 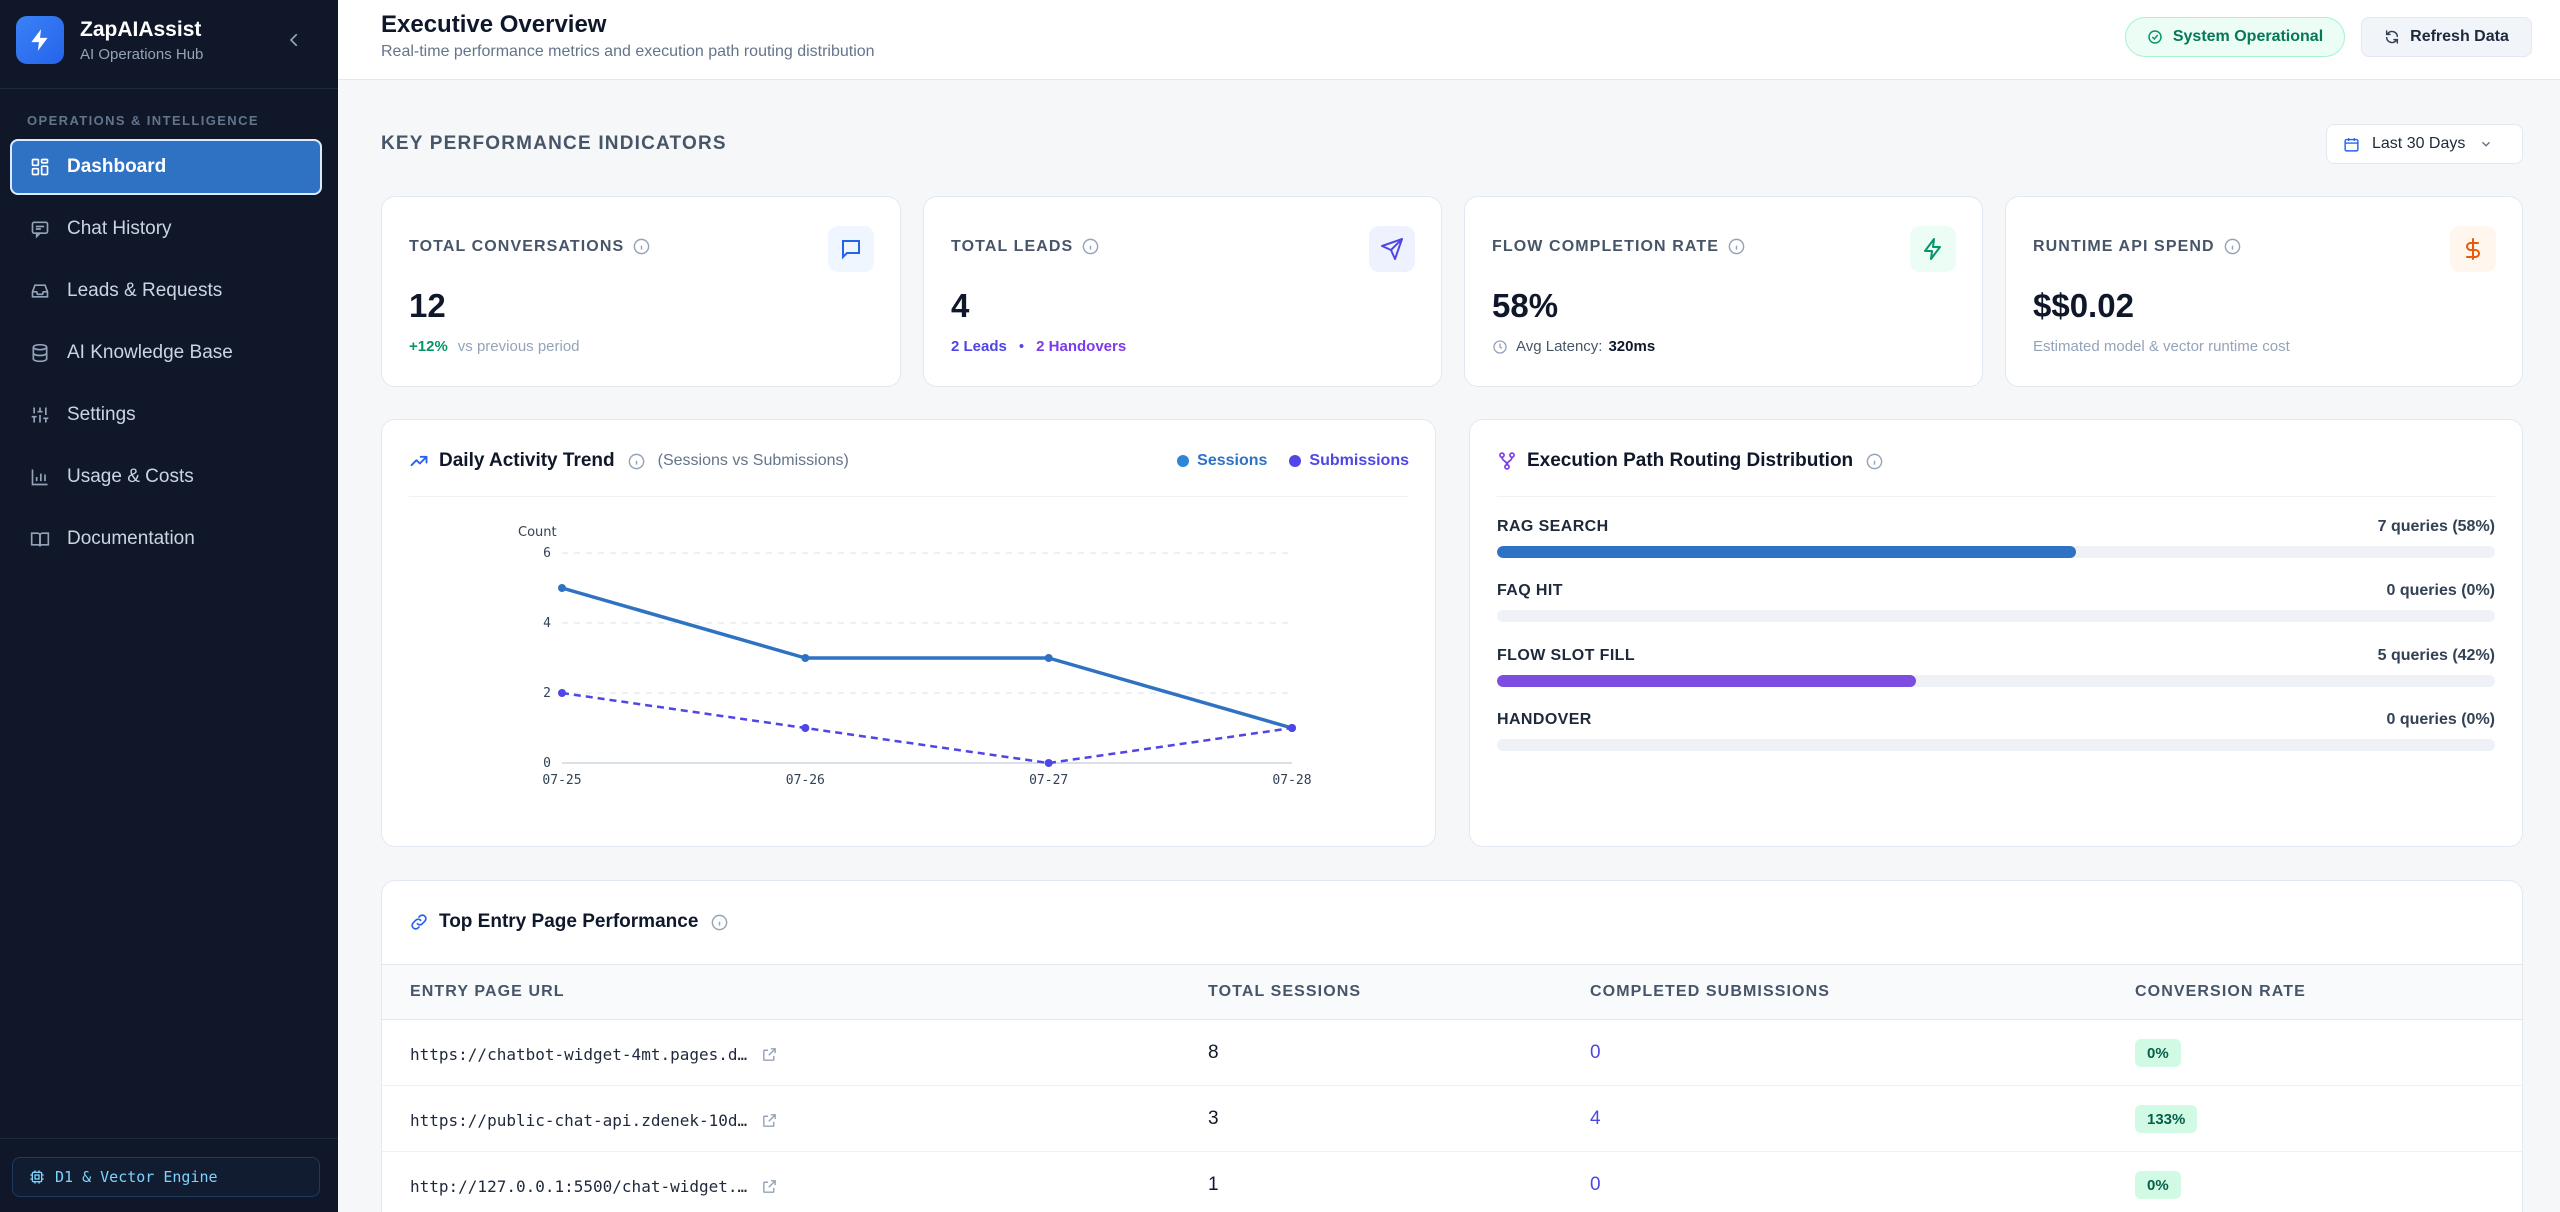 What do you see at coordinates (136, 1177) in the screenshot?
I see `engine-badge-label: D1 & Vector Engine` at bounding box center [136, 1177].